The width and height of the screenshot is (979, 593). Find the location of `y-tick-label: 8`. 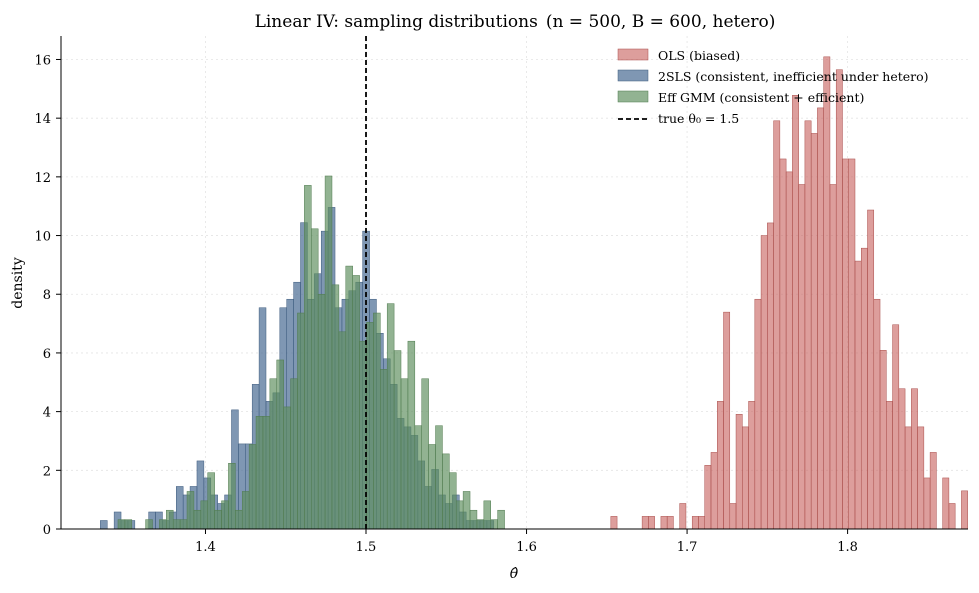

y-tick-label: 8 is located at coordinates (47, 295).